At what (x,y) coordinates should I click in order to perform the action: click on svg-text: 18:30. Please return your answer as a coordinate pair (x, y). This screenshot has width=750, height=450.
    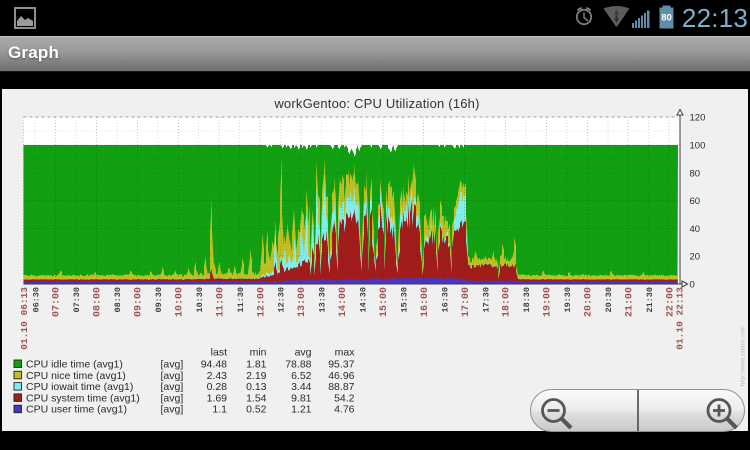
    Looking at the image, I should click on (527, 300).